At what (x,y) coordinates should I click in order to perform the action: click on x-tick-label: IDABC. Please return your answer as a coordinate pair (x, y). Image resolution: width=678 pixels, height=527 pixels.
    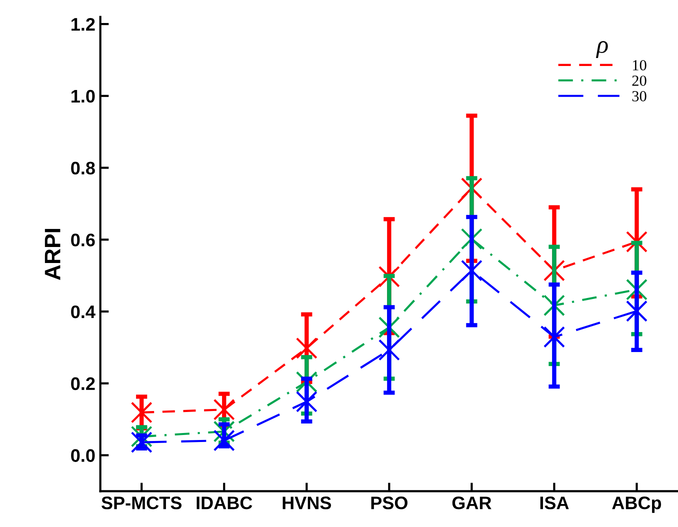
    Looking at the image, I should click on (224, 503).